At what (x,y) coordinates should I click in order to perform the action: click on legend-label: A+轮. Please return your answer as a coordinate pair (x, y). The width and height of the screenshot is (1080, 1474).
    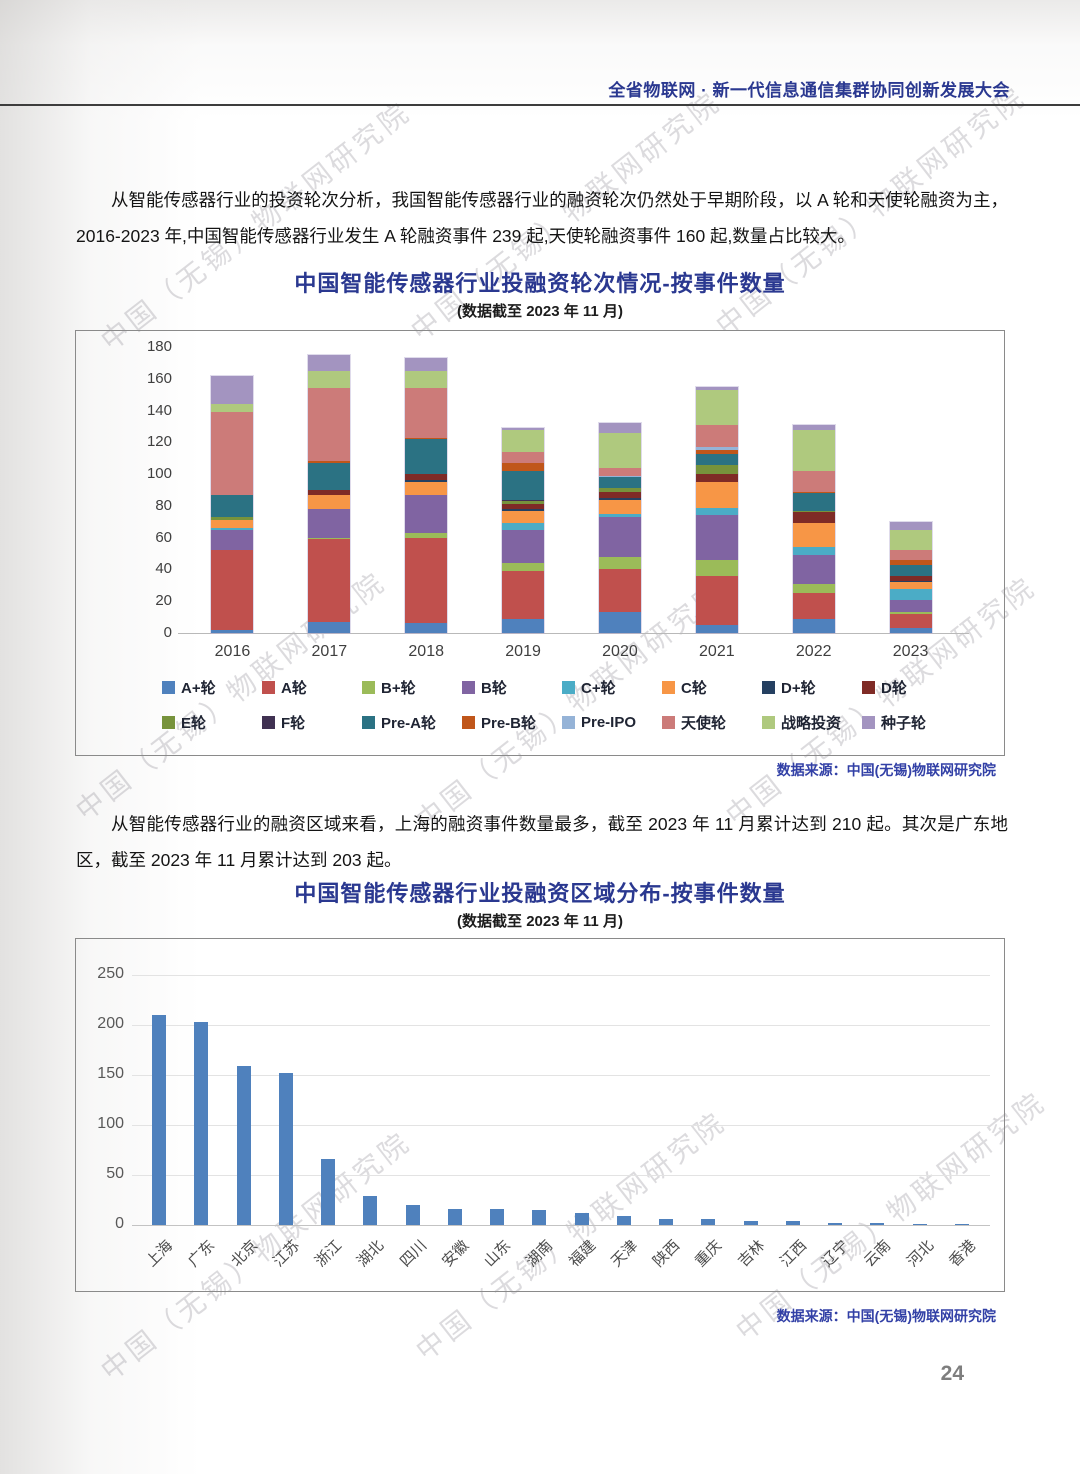
    Looking at the image, I should click on (198, 688).